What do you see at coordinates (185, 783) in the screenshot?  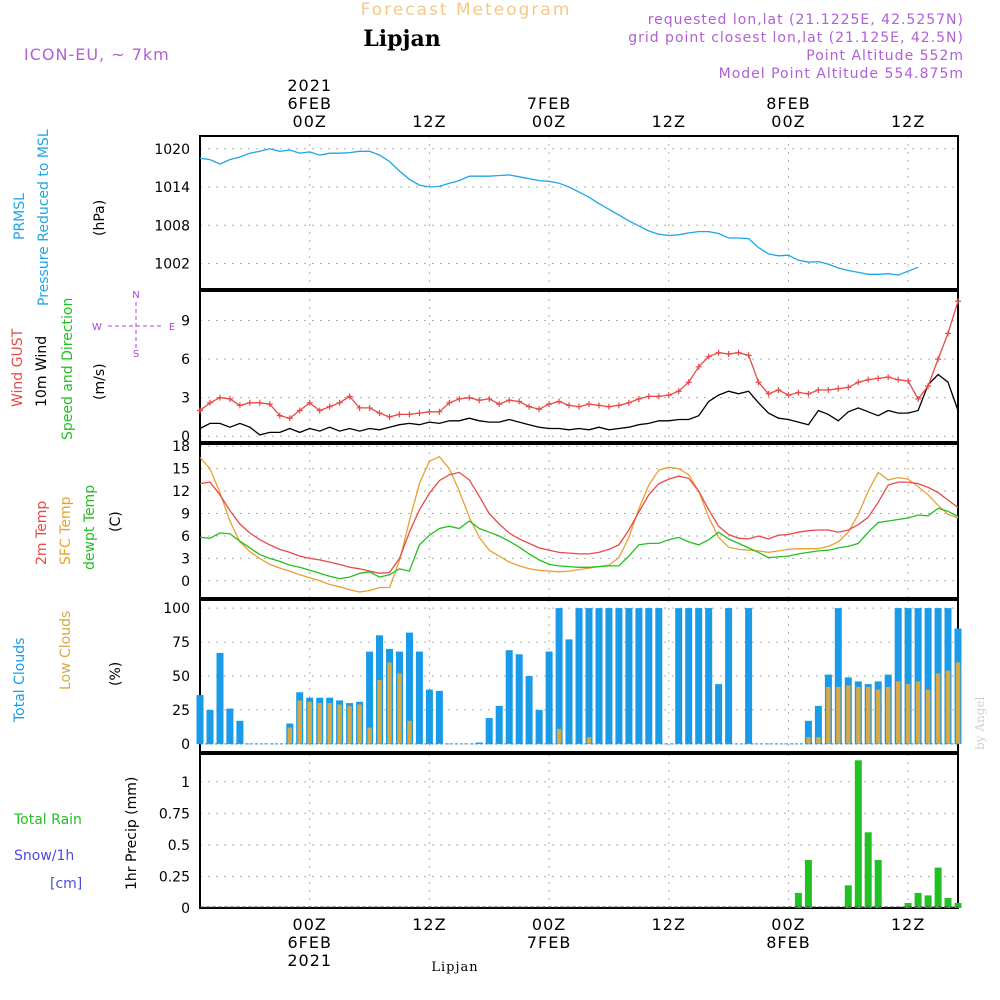 I see `y-tick-label: 1` at bounding box center [185, 783].